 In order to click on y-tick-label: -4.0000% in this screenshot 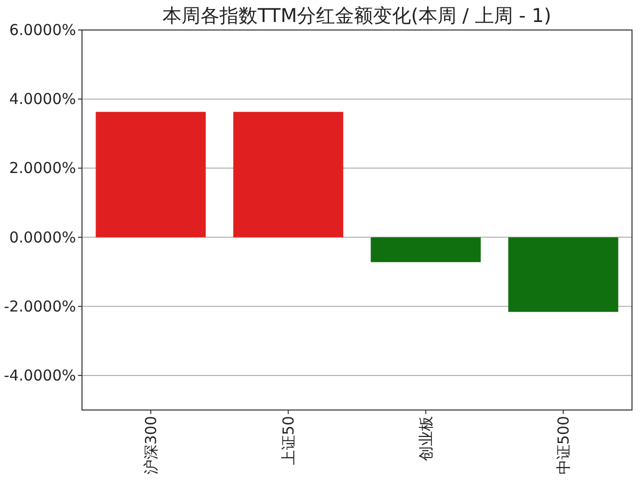, I will do `click(40, 375)`.